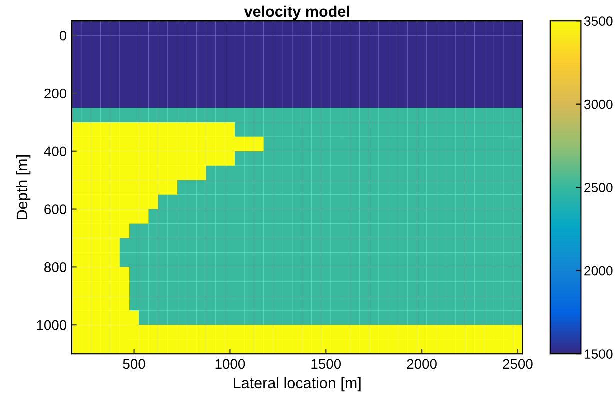 The width and height of the screenshot is (615, 406). What do you see at coordinates (55, 151) in the screenshot?
I see `y-tick-label: 400` at bounding box center [55, 151].